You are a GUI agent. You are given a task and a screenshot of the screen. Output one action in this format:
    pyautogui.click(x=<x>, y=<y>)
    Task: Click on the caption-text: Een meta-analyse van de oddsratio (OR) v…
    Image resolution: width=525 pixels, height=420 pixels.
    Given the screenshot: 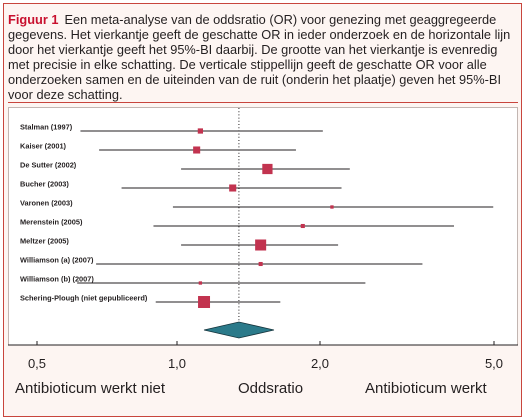 What is the action you would take?
    pyautogui.click(x=280, y=19)
    